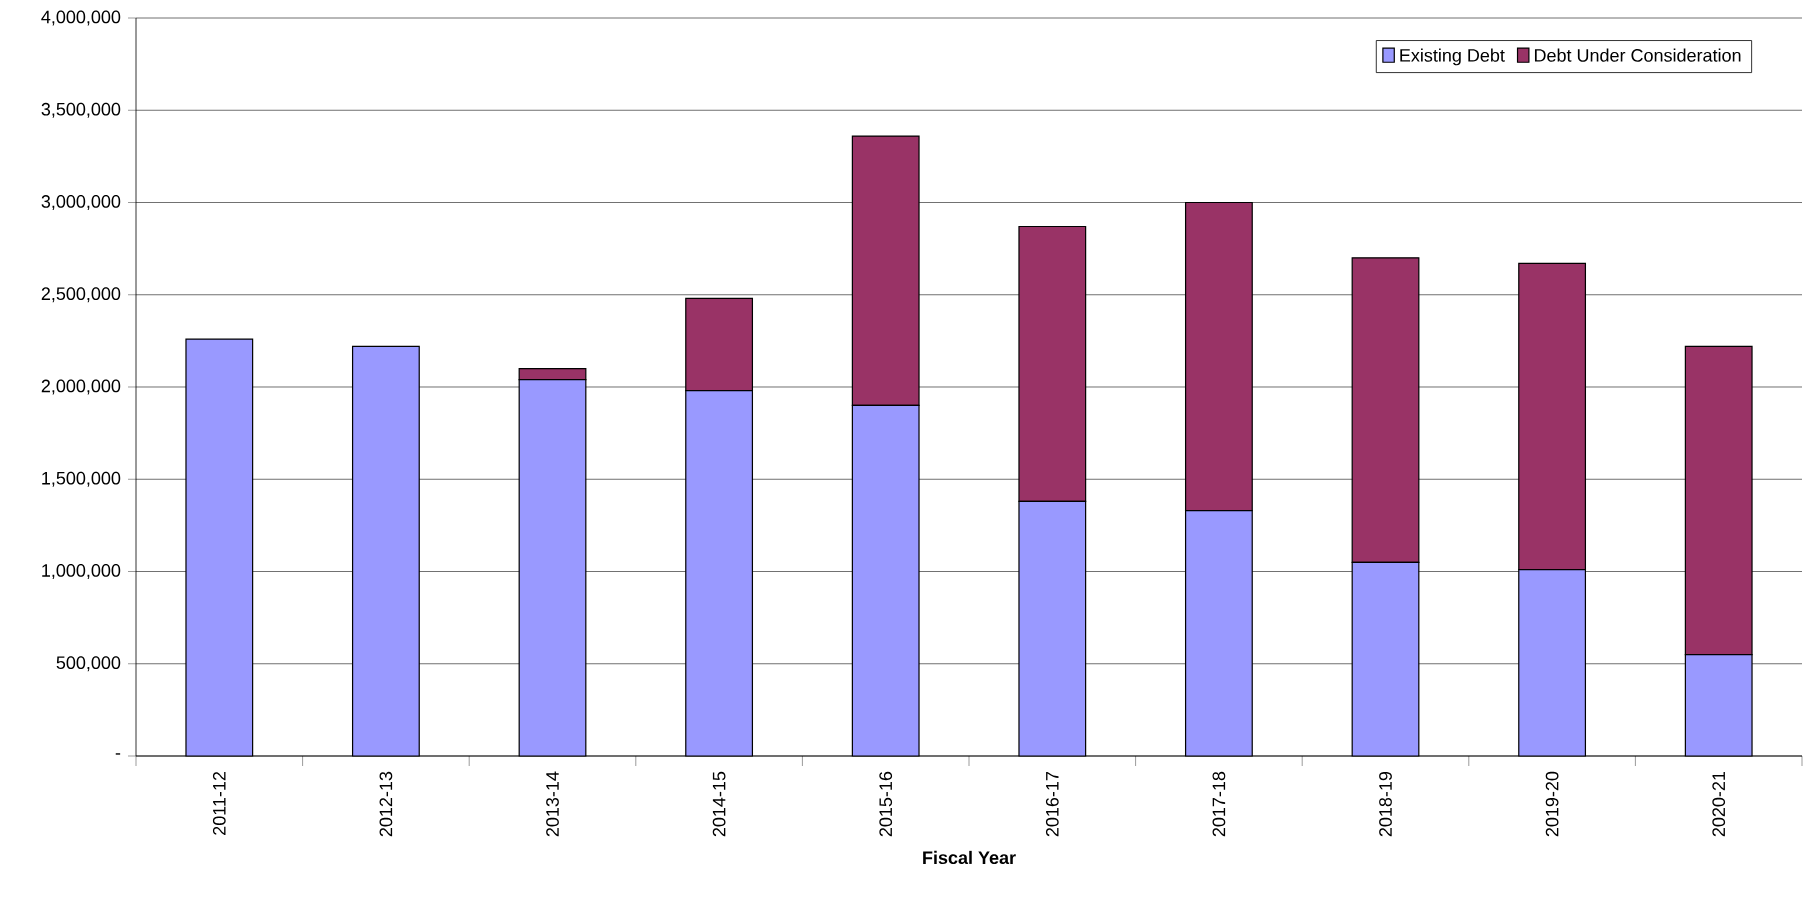 The image size is (1810, 916). I want to click on x-tick-label: 2013-14, so click(552, 804).